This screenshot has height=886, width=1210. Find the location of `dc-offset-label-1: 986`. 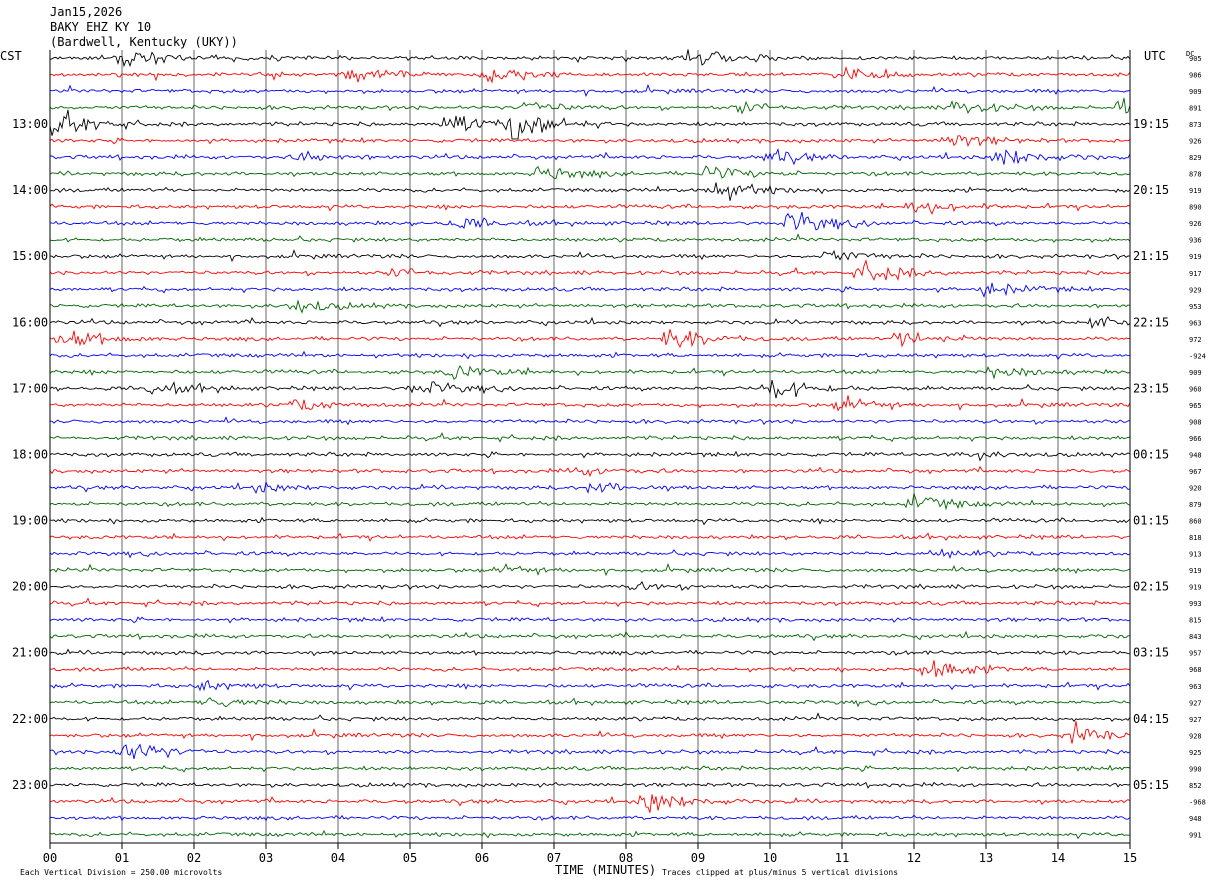

dc-offset-label-1: 986 is located at coordinates (1195, 76).